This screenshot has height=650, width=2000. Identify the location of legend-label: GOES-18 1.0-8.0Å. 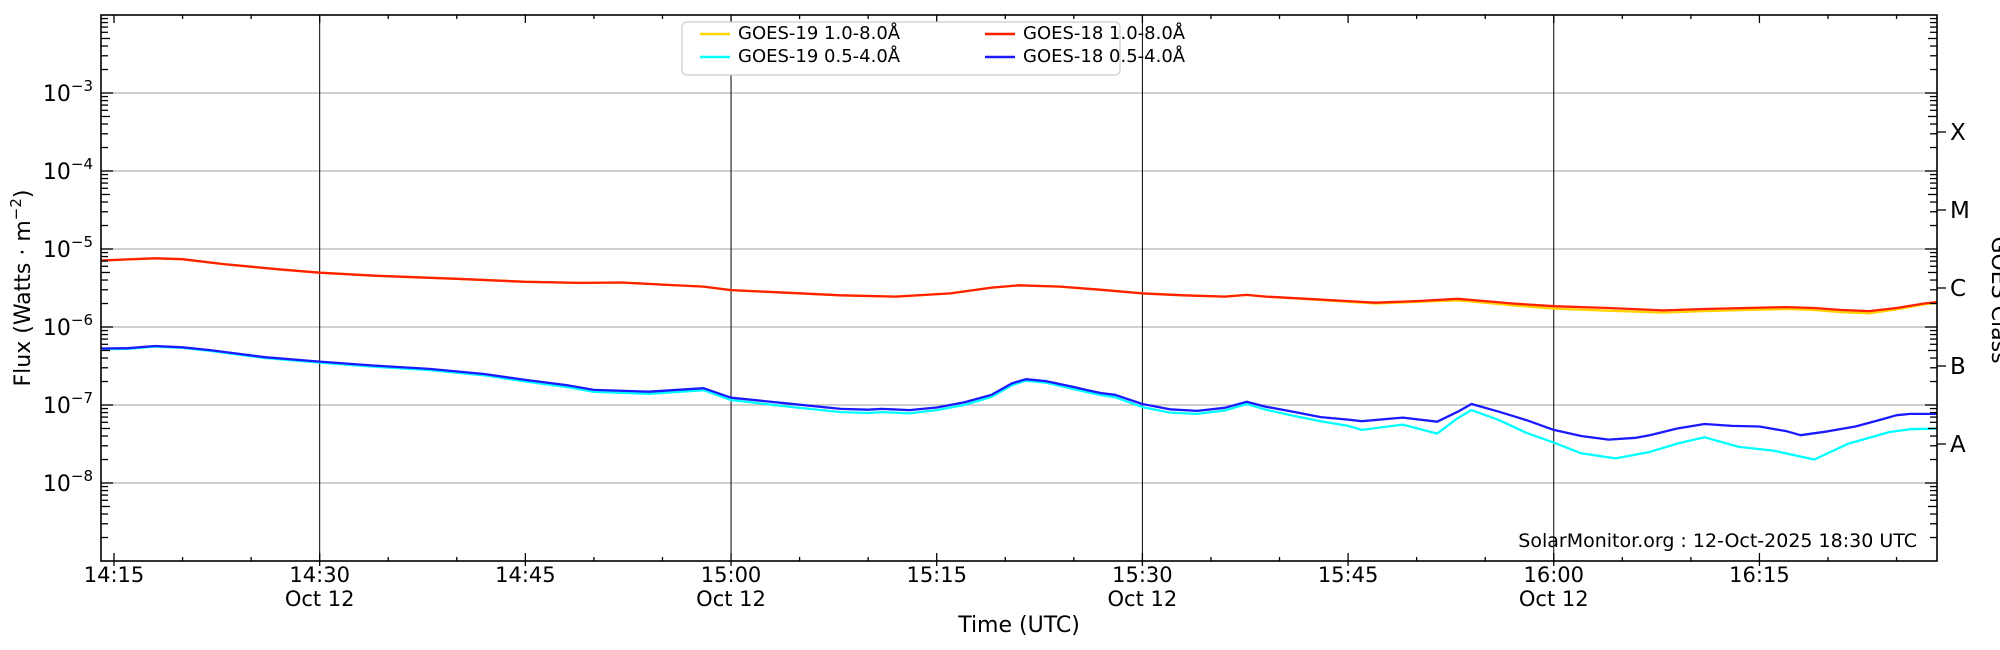
(1104, 33).